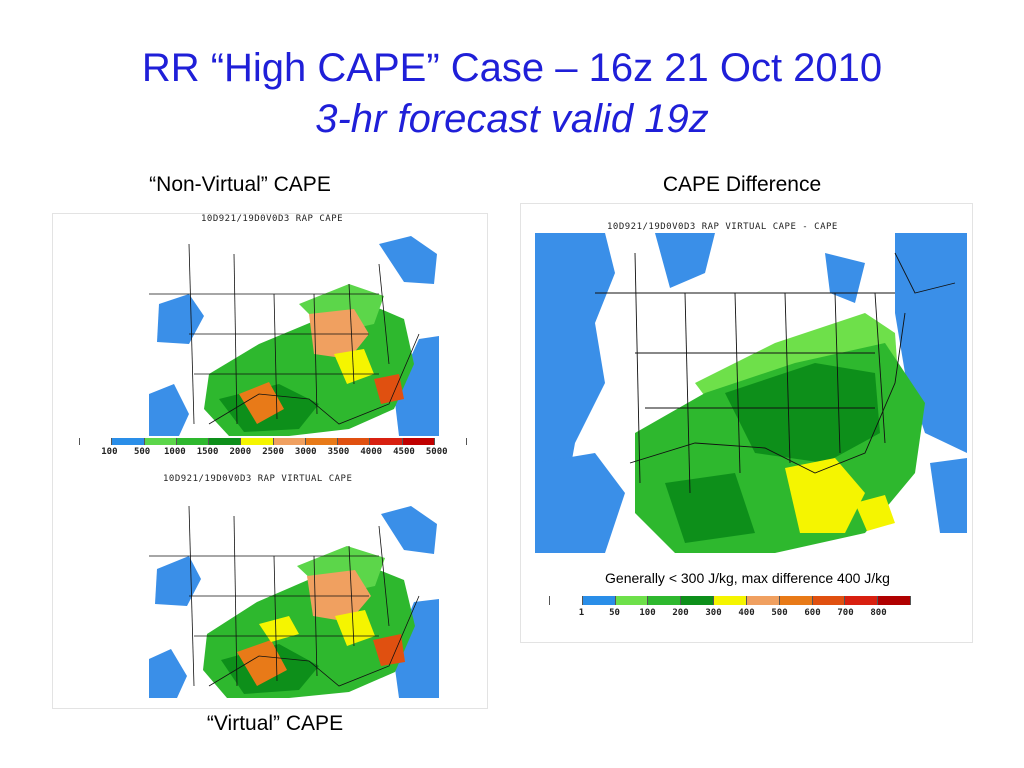 The height and width of the screenshot is (768, 1024). Describe the element at coordinates (779, 613) in the screenshot. I see `diff-scale-label: 500` at that location.